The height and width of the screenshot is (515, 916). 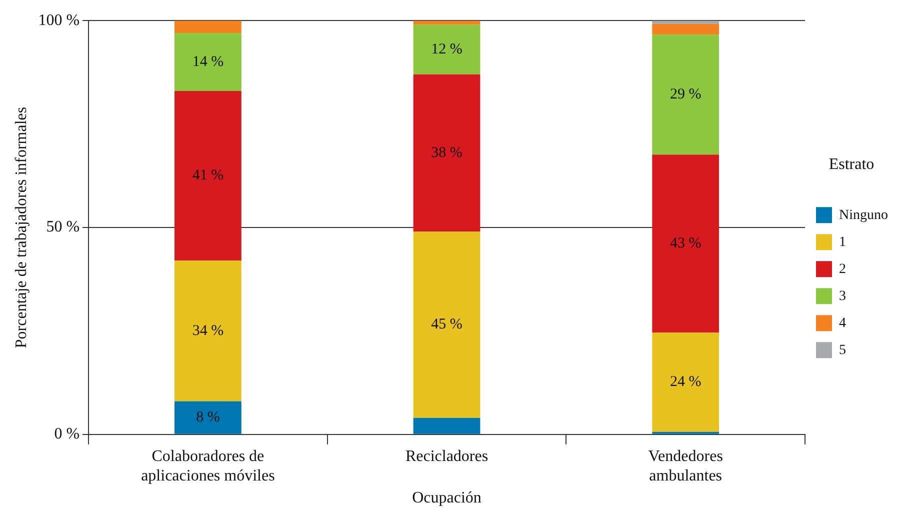 I want to click on legend-label: 4, so click(x=842, y=323).